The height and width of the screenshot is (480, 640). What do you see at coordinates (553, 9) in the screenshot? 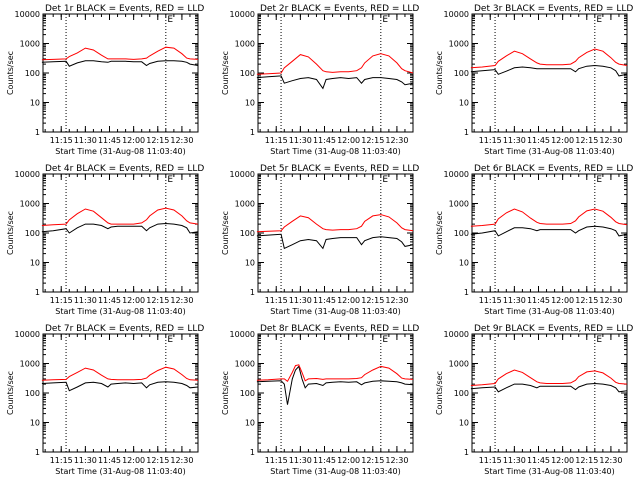
I see `panel-title: Det 3r BLACK = Events, RED = LLD` at bounding box center [553, 9].